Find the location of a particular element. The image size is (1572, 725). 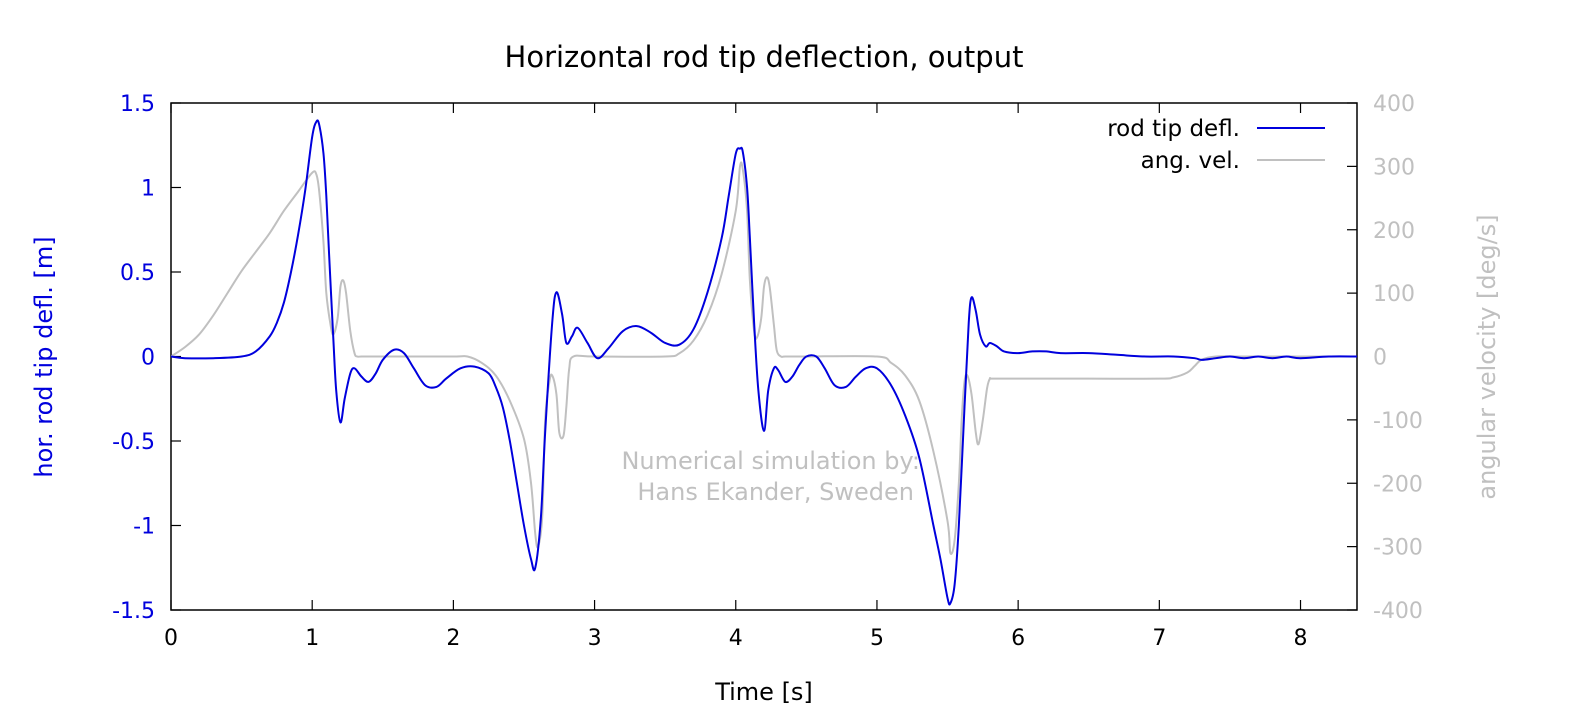

y-axis-left: -1.5 -1 -0.5 0 0.5 1 1.5 is located at coordinates (146, 358).